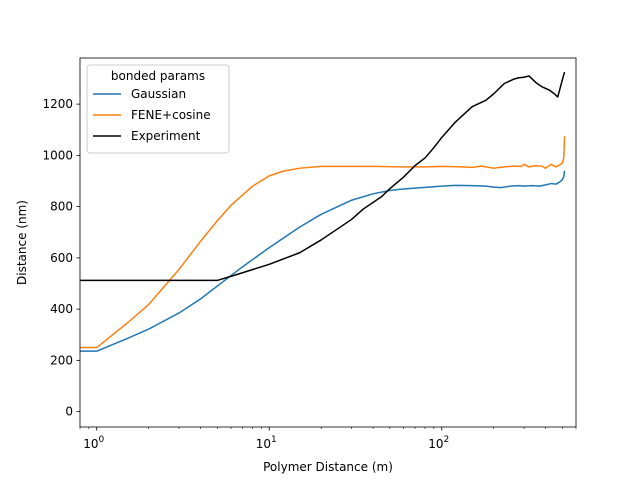 The image size is (640, 480). What do you see at coordinates (22, 242) in the screenshot?
I see `y-axis-label: Distance (nm)` at bounding box center [22, 242].